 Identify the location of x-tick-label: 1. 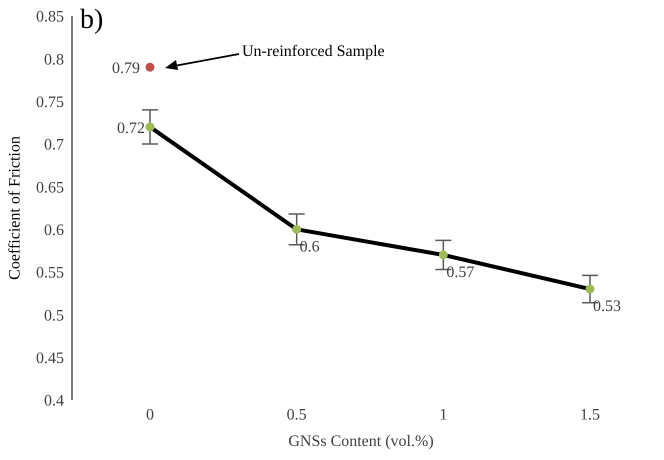
(443, 415).